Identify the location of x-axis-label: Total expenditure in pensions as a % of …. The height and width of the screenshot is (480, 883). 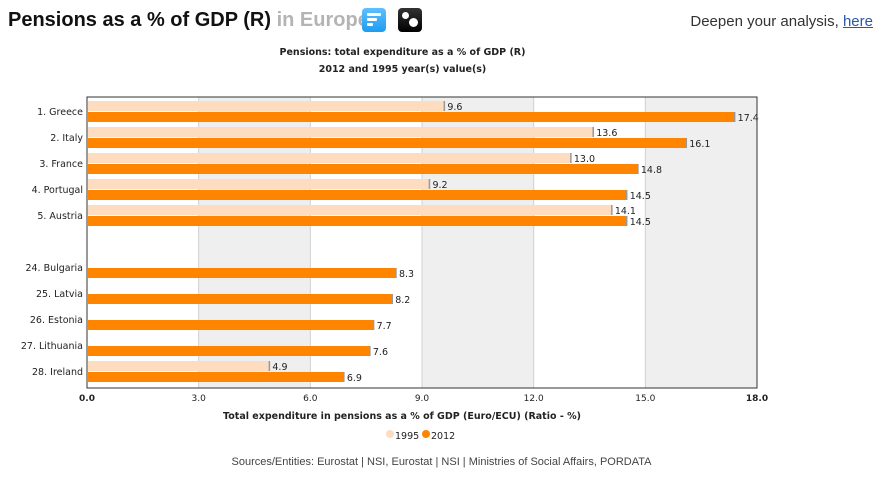
(402, 416).